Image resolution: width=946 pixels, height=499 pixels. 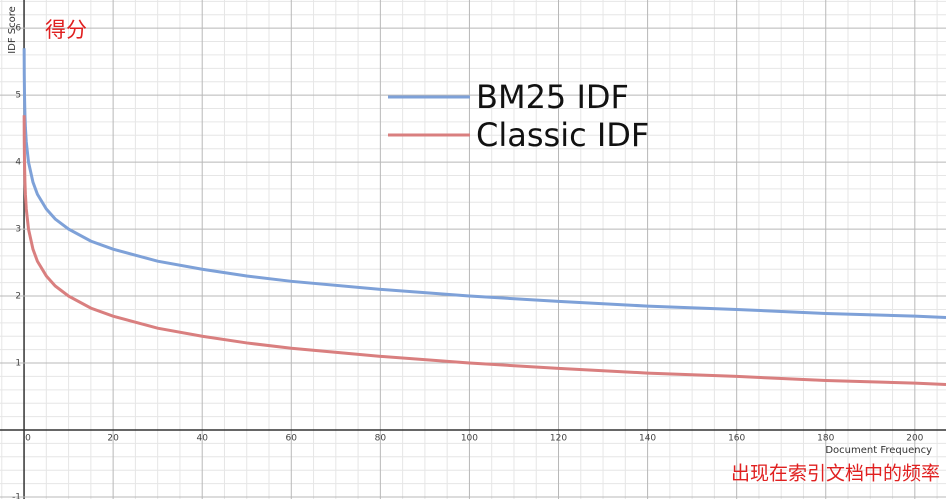 I want to click on annotation: 出现在索引文档中的频率, so click(x=835, y=474).